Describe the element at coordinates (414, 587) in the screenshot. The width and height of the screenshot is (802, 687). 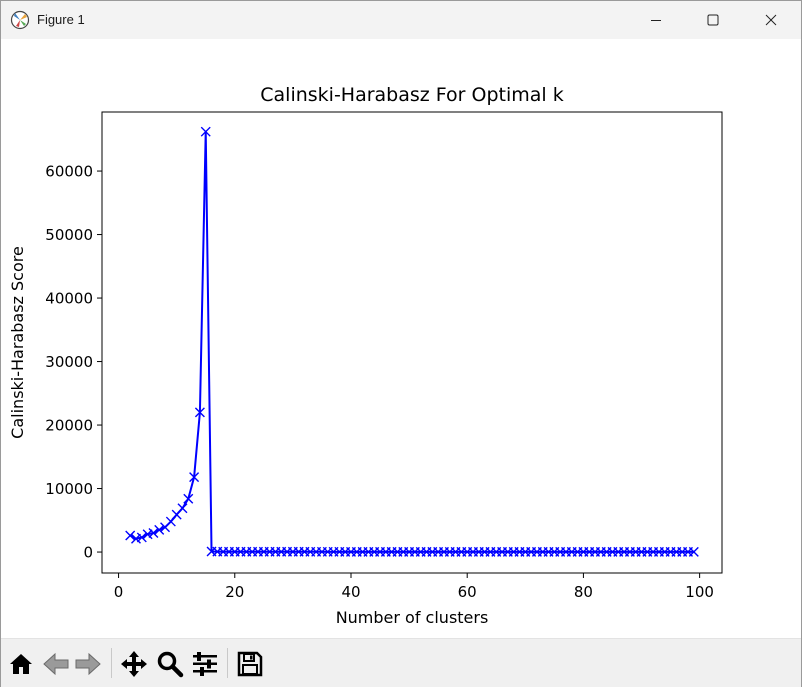
I see `x-ticks: 0 20 40 60 80 100` at that location.